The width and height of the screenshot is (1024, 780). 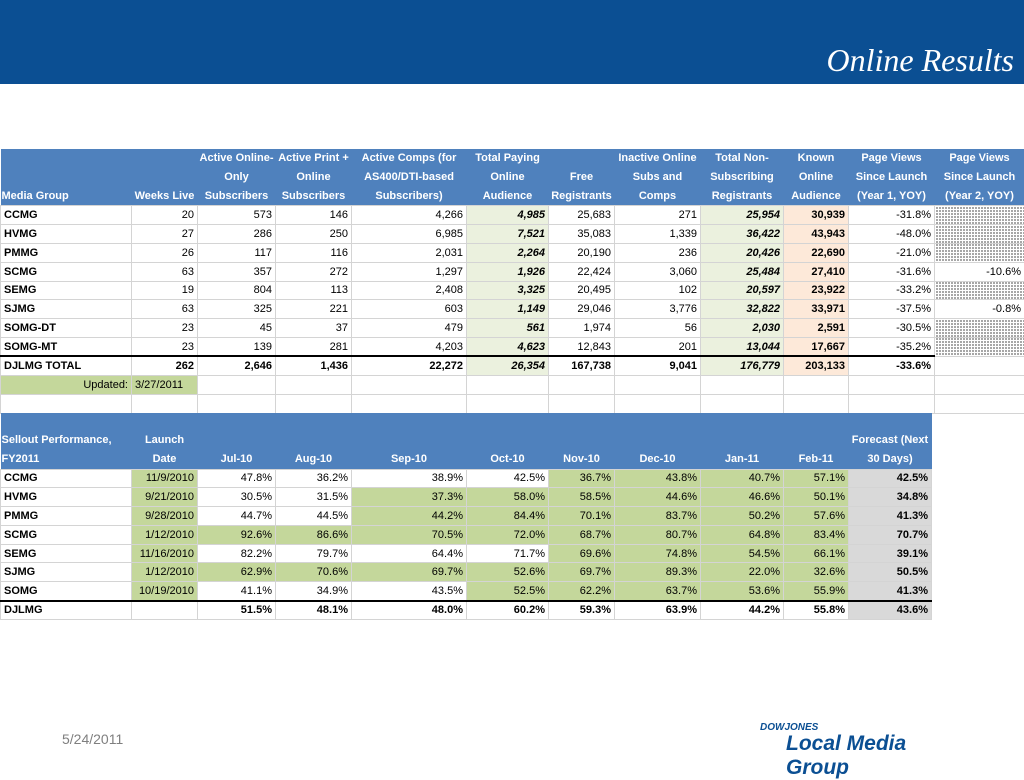 What do you see at coordinates (237, 610) in the screenshot?
I see `total-month: 51.5%` at bounding box center [237, 610].